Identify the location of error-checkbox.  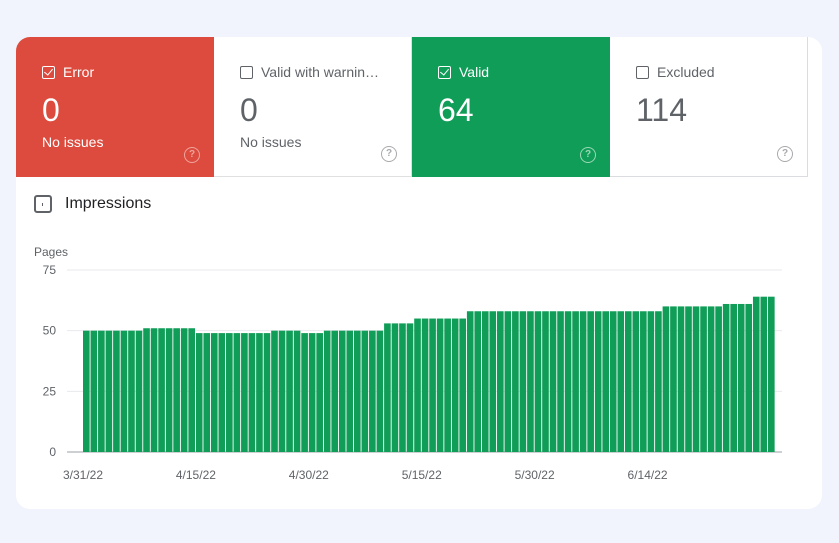
(48, 72).